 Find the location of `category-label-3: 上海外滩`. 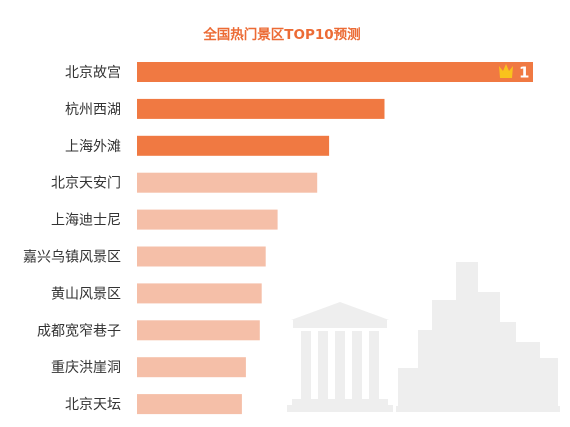

category-label-3: 上海外滩 is located at coordinates (93, 147).